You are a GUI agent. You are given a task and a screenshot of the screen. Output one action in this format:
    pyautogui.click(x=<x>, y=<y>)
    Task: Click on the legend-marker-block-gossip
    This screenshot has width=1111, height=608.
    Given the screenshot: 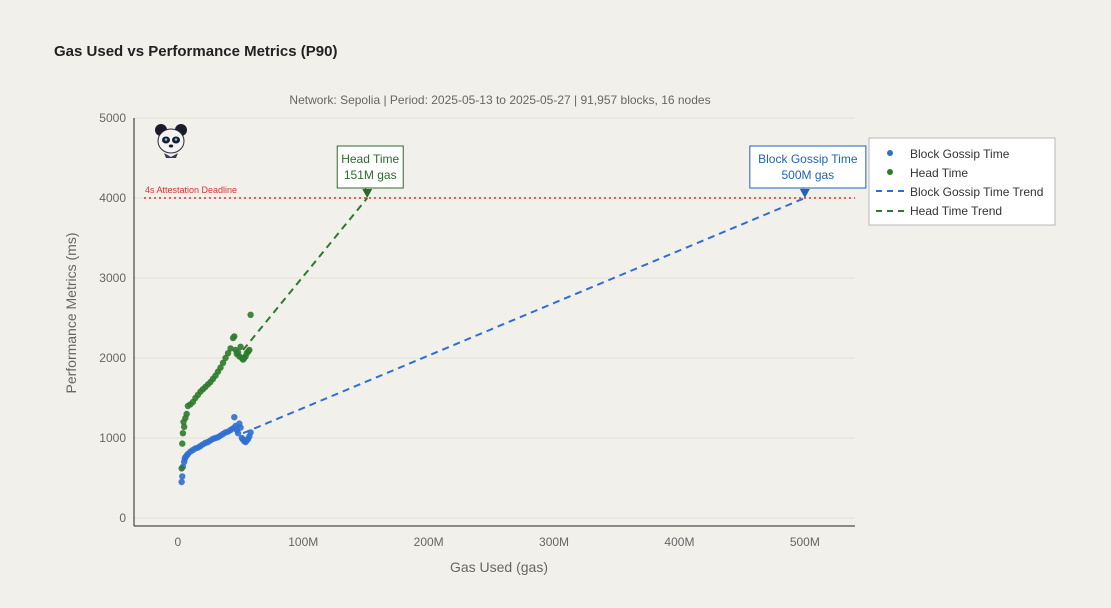 What is the action you would take?
    pyautogui.click(x=890, y=153)
    